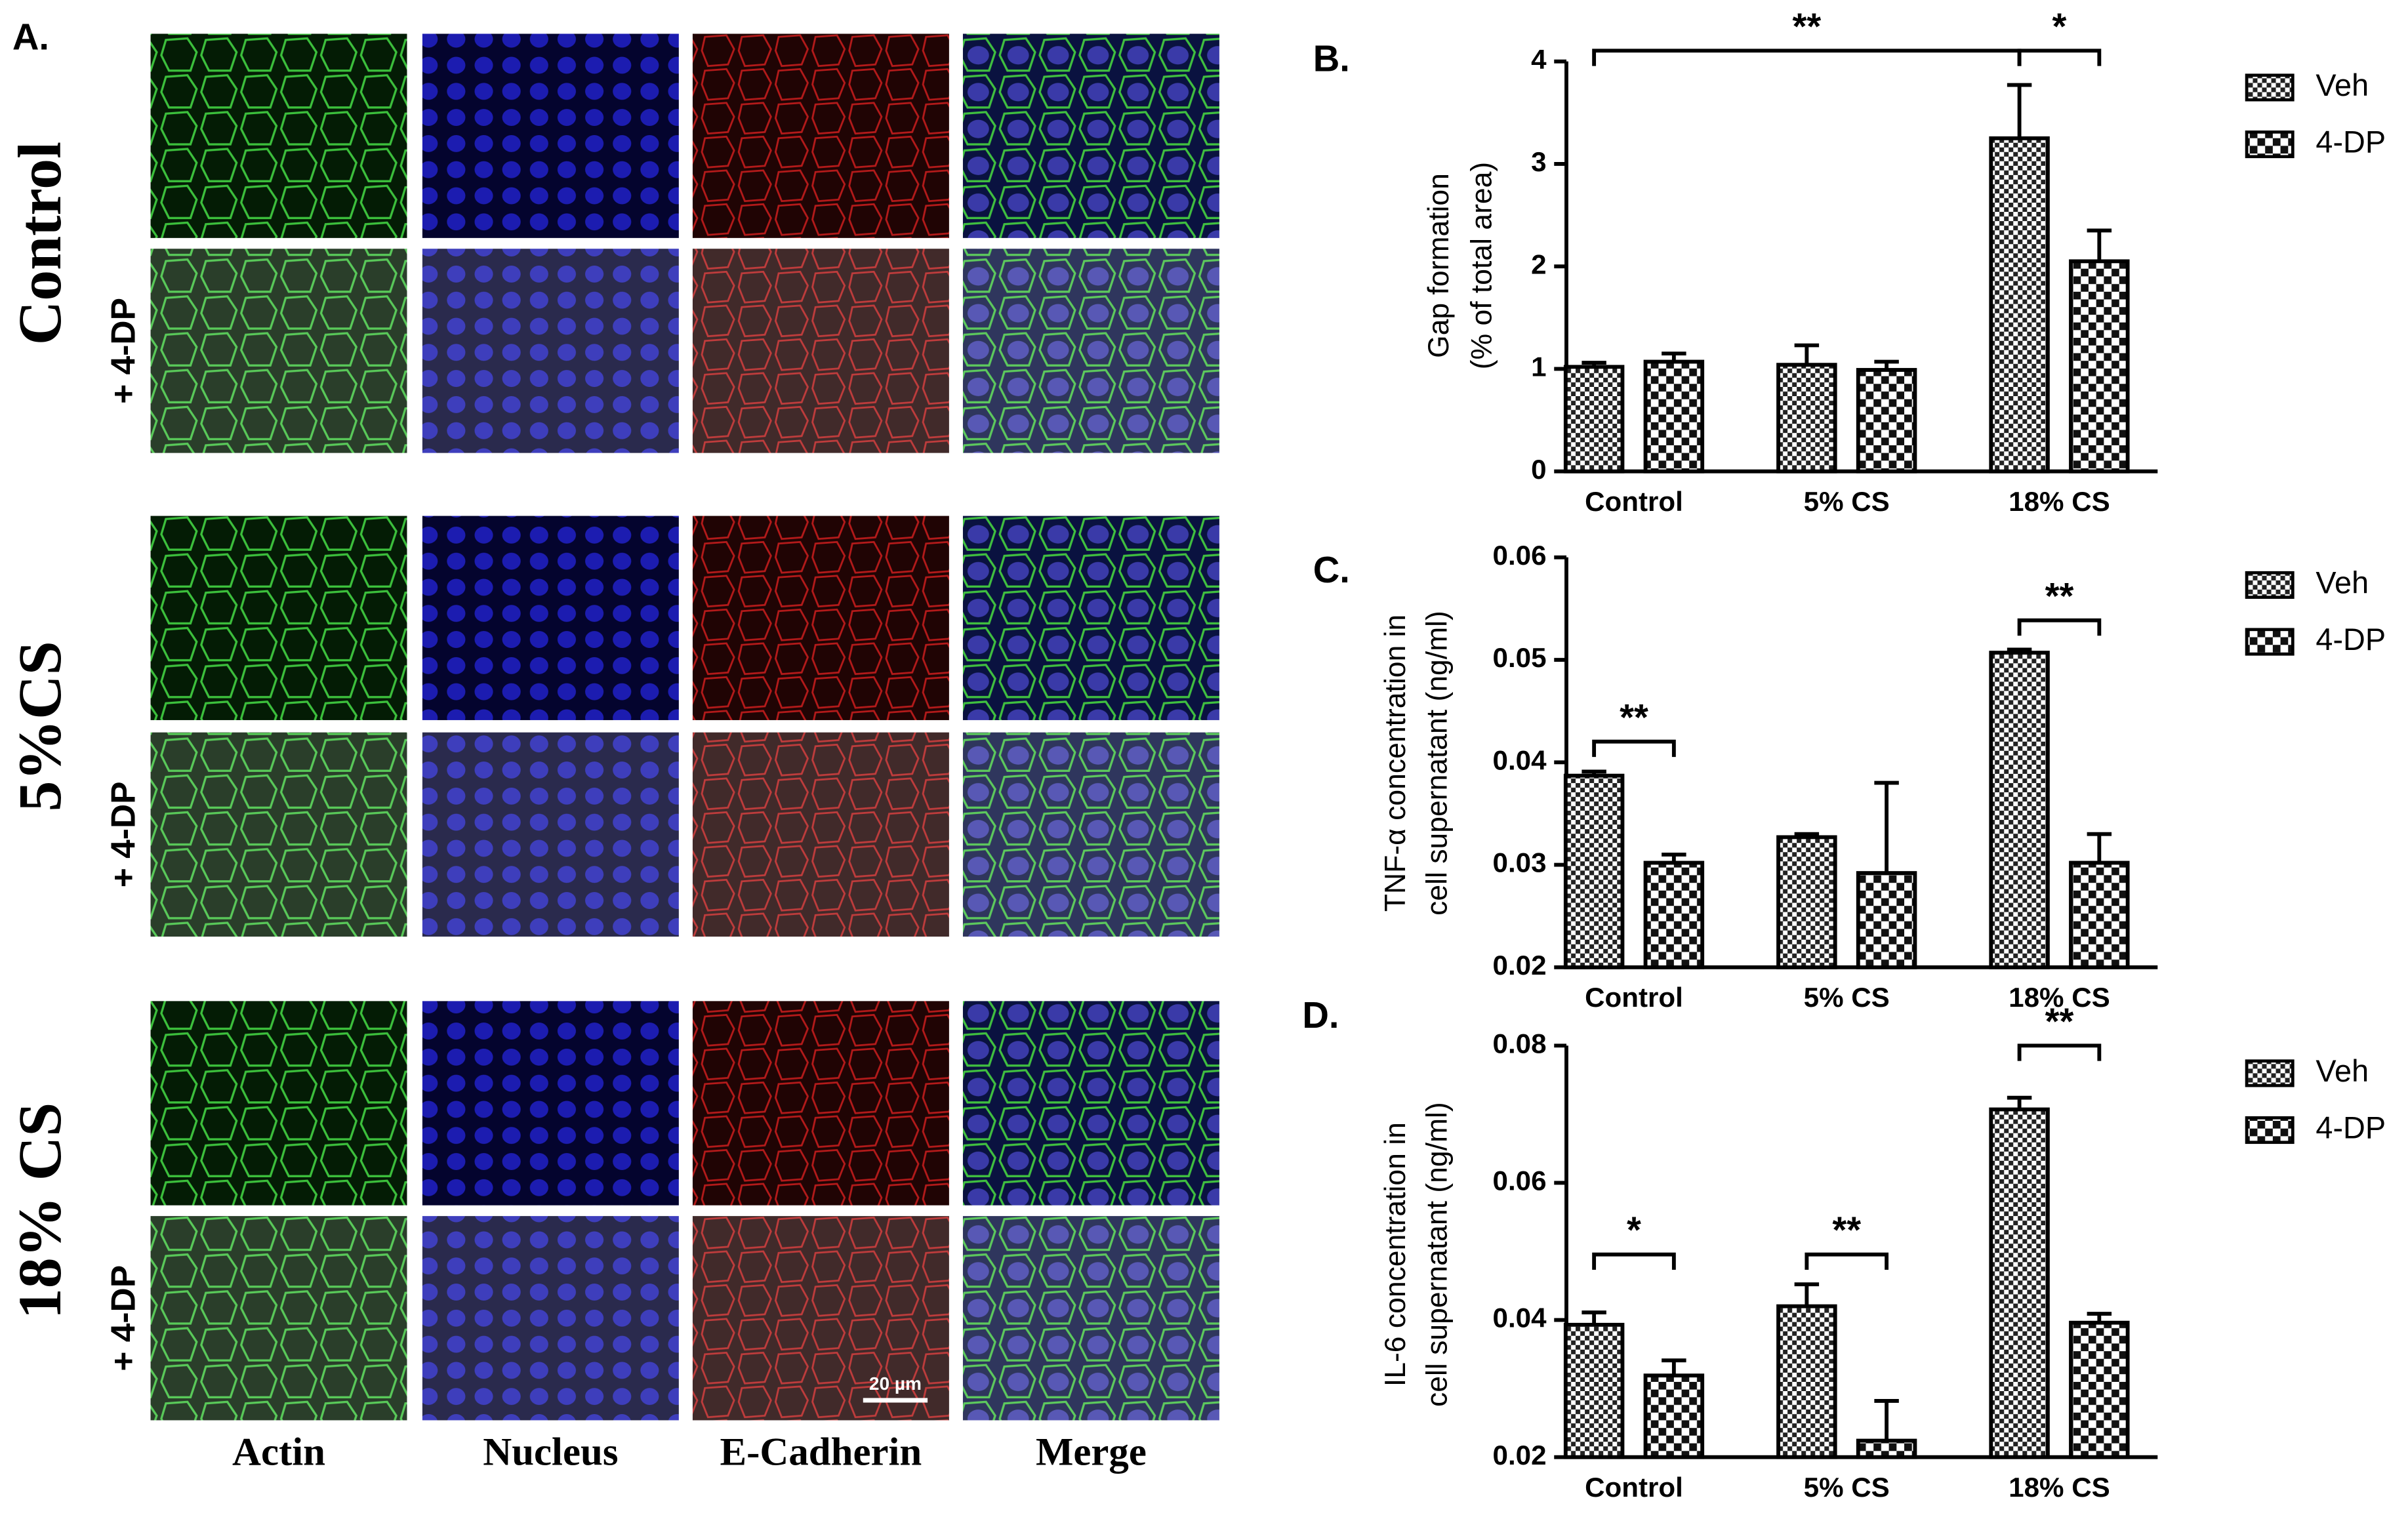 This screenshot has width=2408, height=1519. Describe the element at coordinates (1091, 1452) in the screenshot. I see `column-label: Merge` at that location.